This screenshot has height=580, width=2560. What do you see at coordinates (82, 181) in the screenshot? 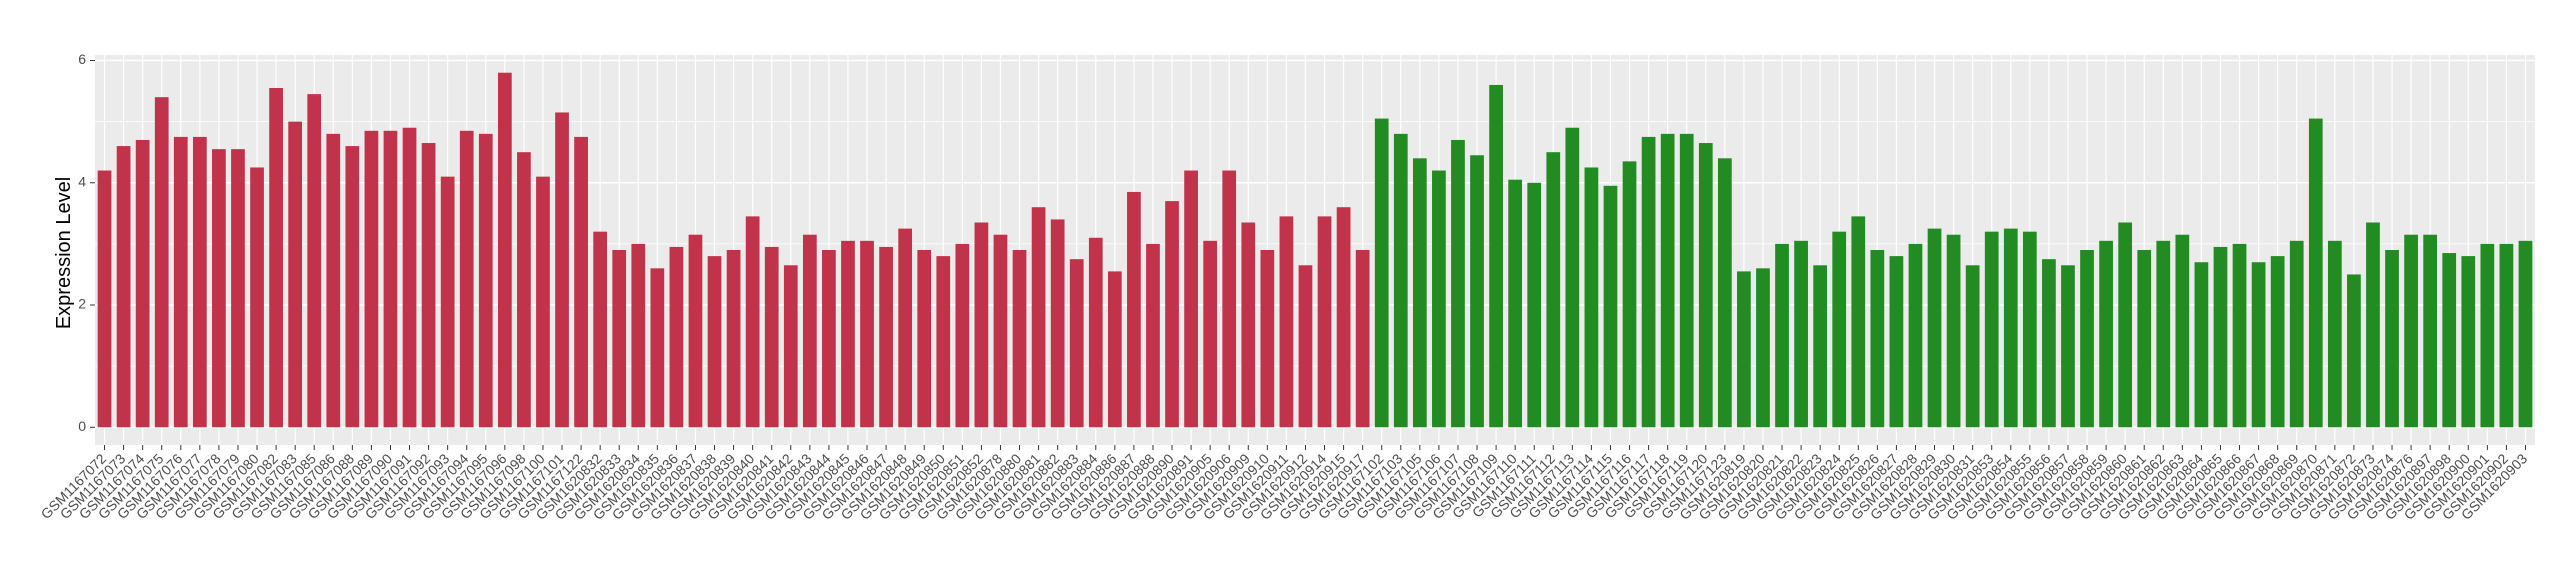
I see `y-tick-label: 4` at bounding box center [82, 181].